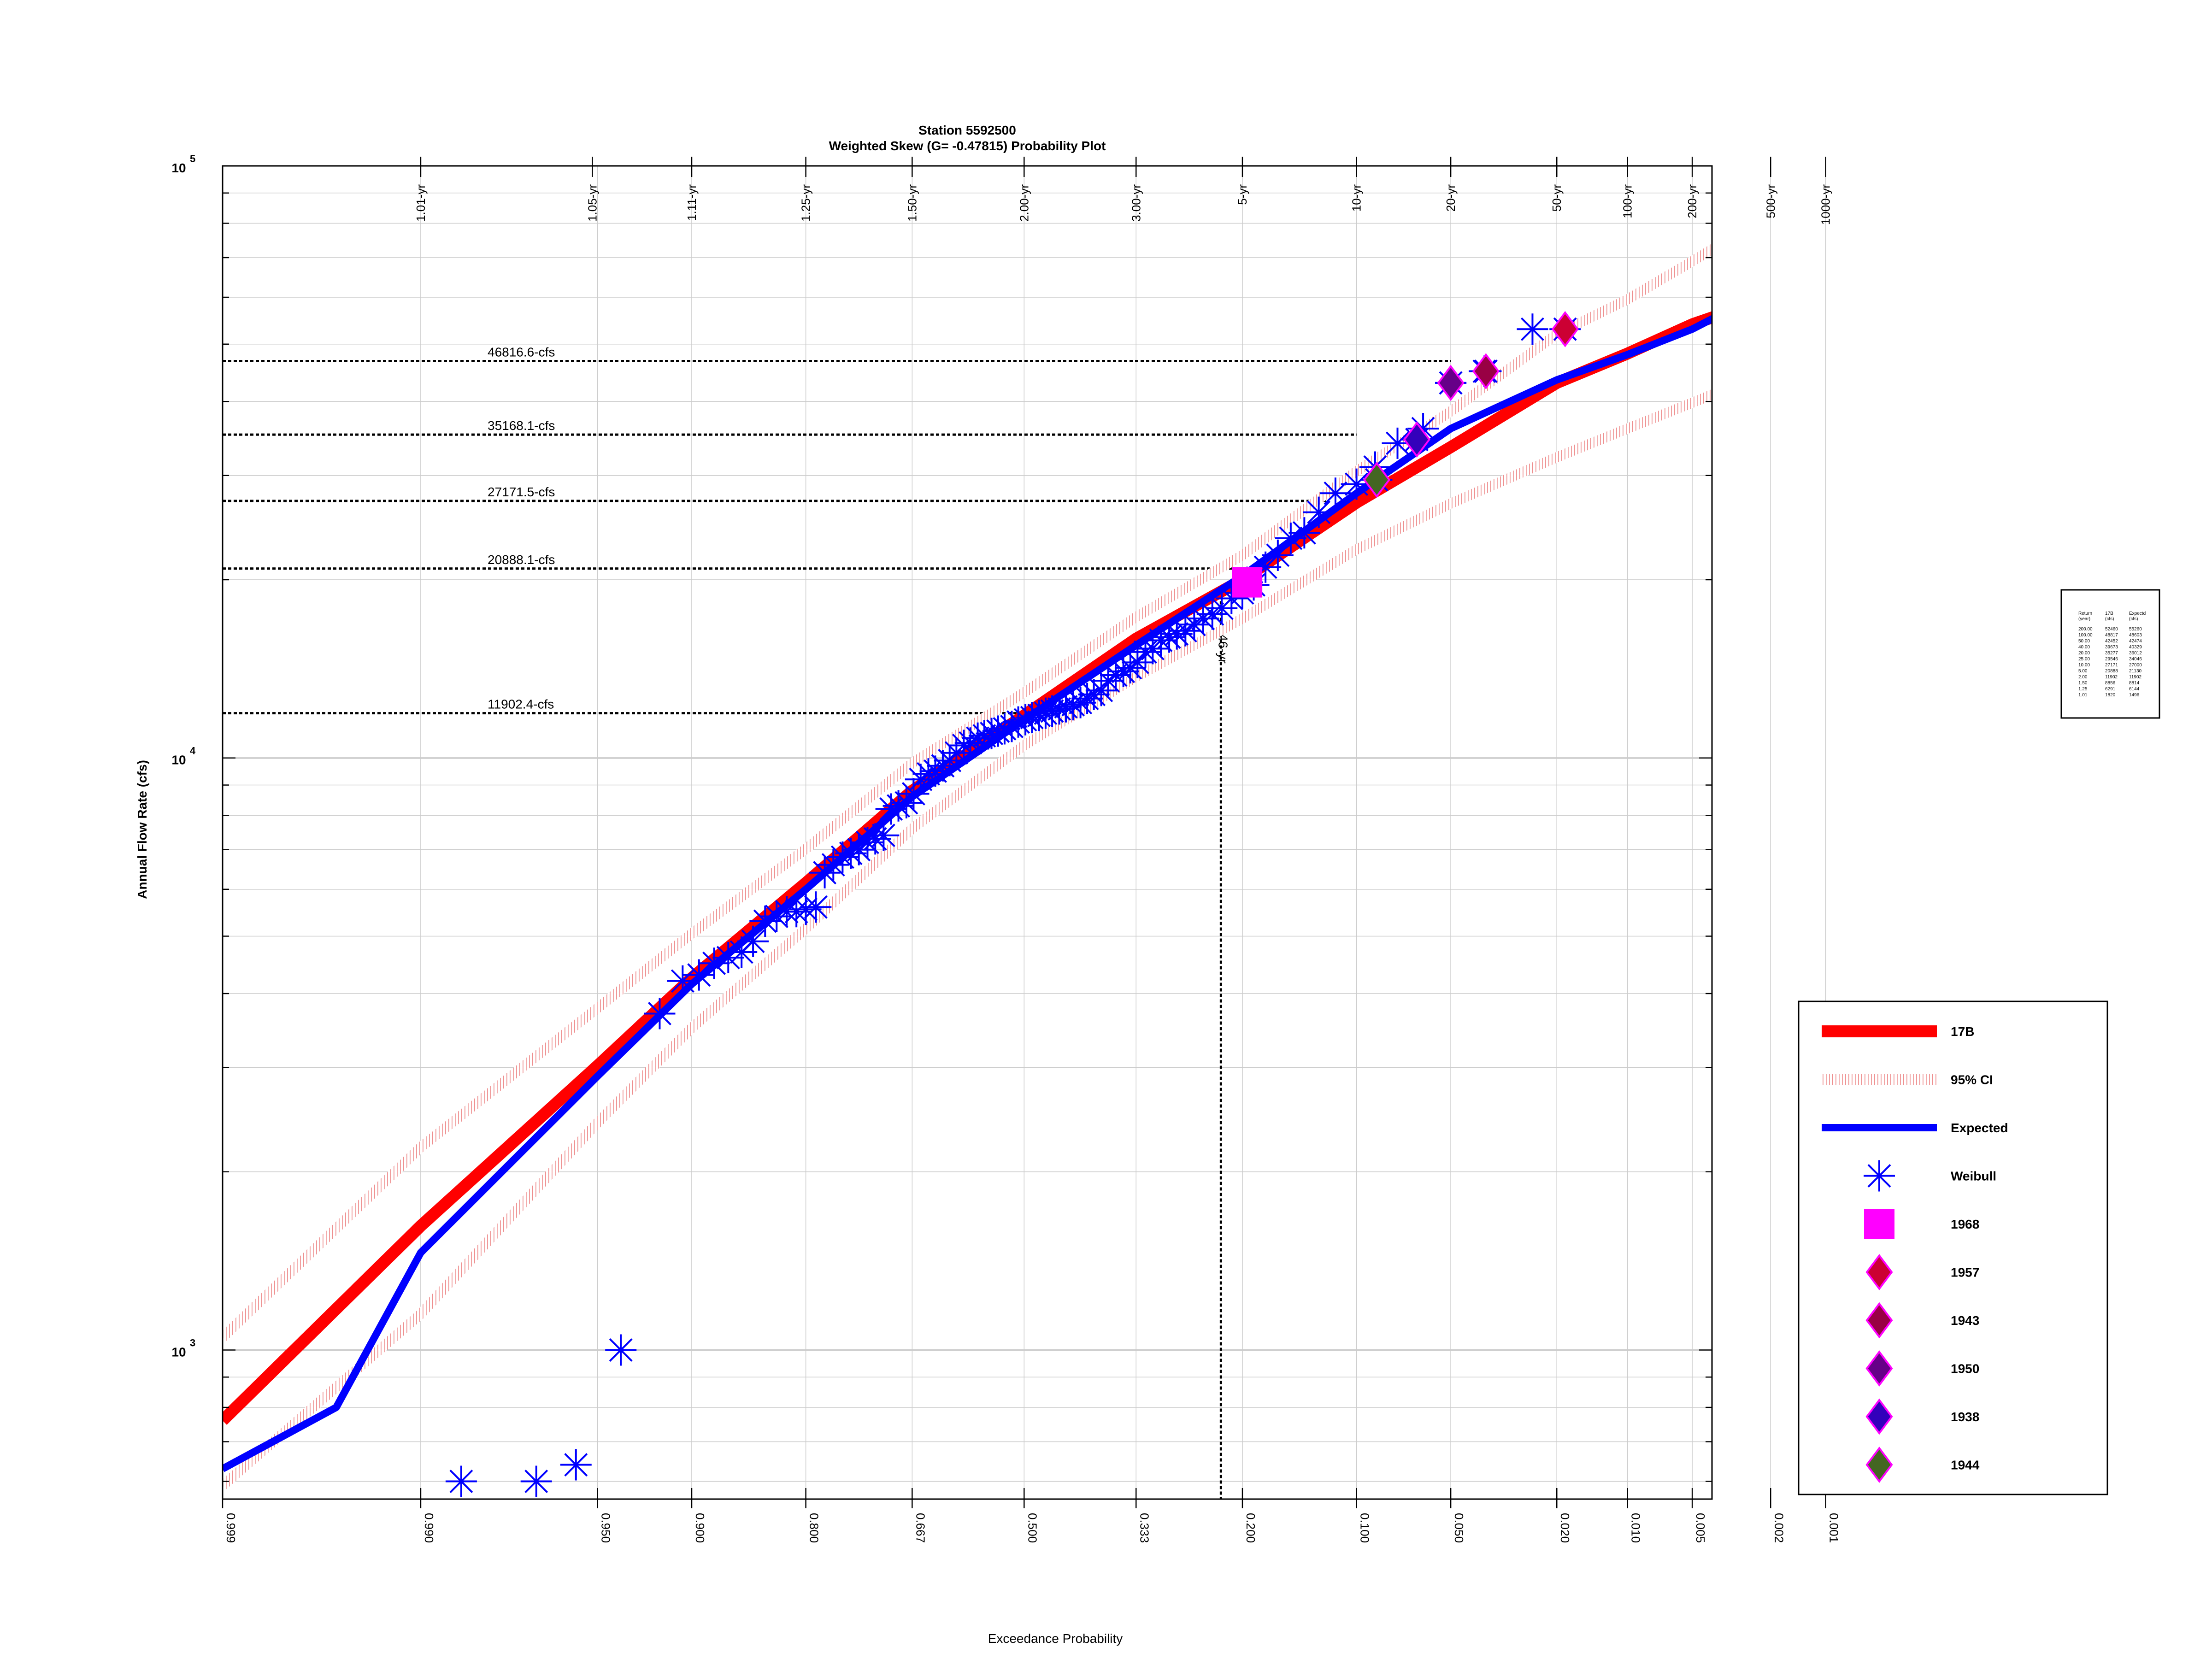 The width and height of the screenshot is (2212, 1659). What do you see at coordinates (692, 202) in the screenshot?
I see `return-period-label: 1.11-yr` at bounding box center [692, 202].